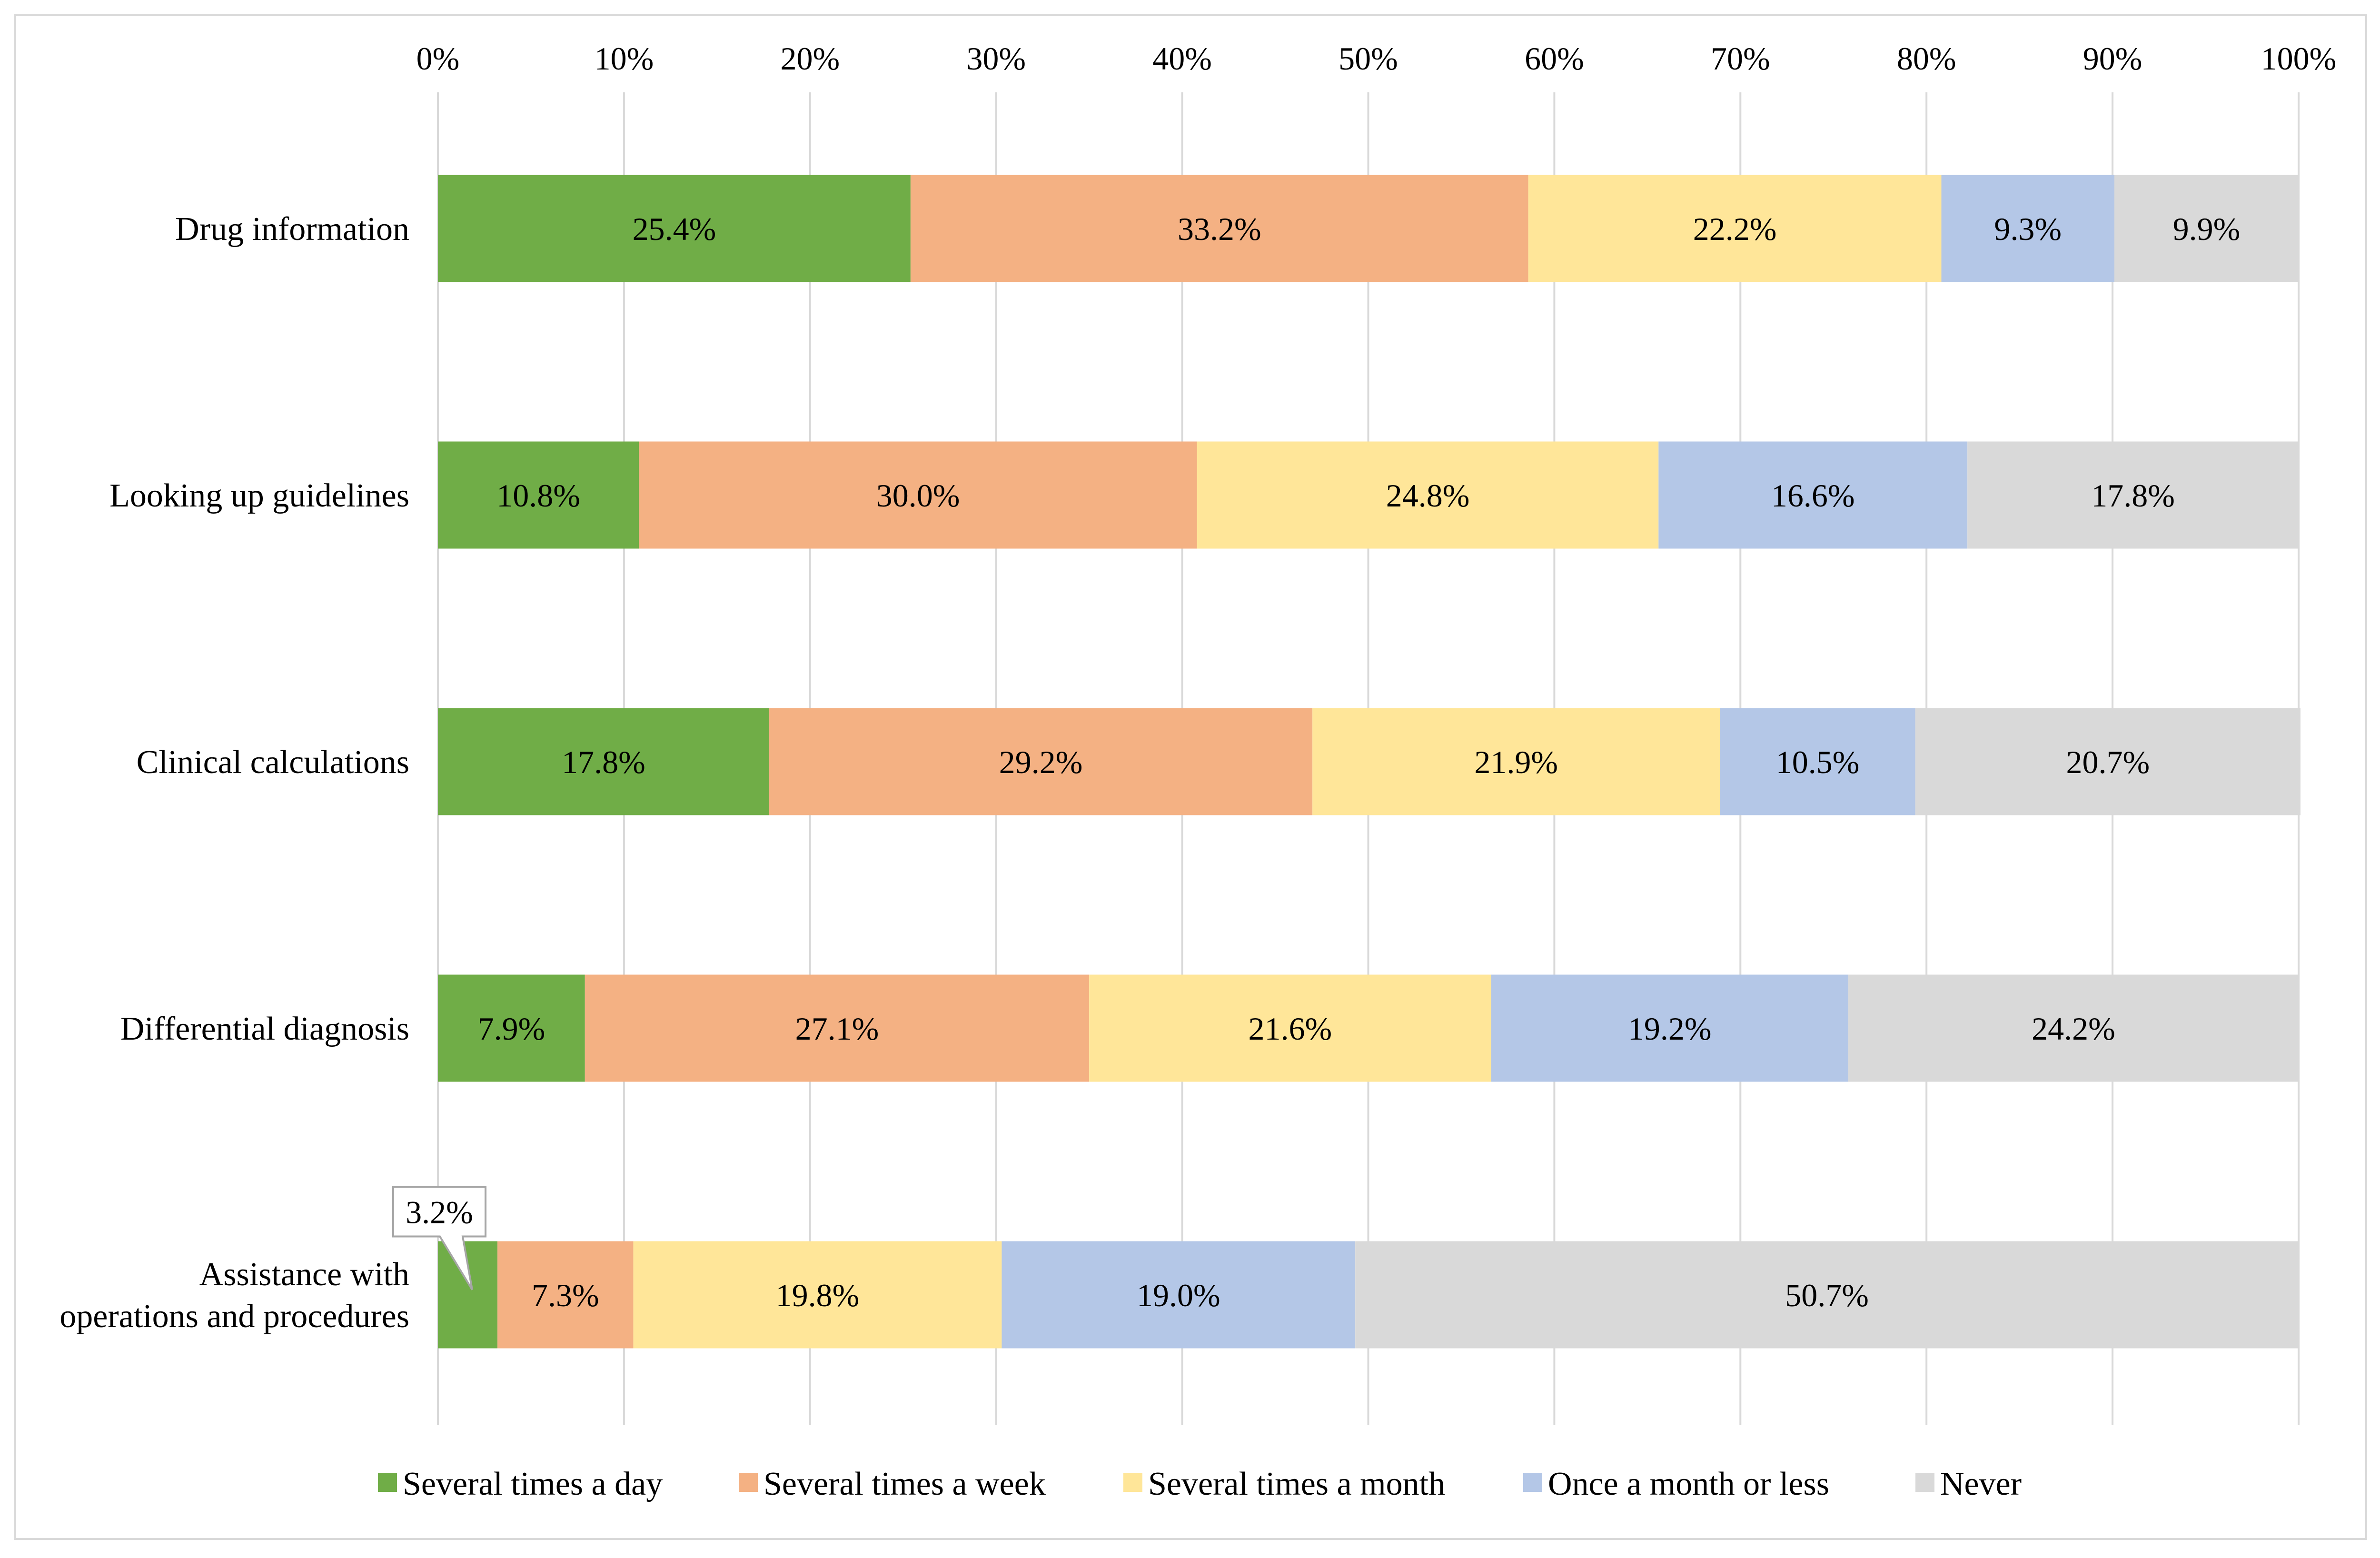  I want to click on data-label: 21.6%, so click(1290, 1029).